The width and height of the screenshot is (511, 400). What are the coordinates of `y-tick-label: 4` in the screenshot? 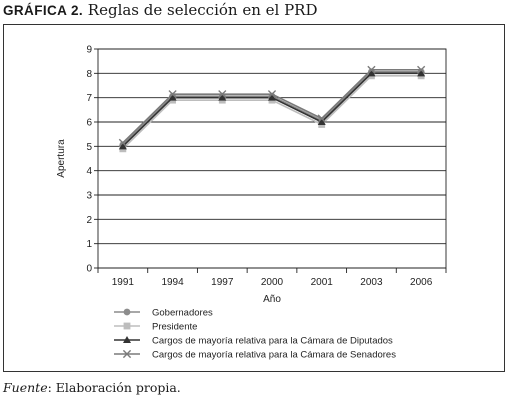 It's located at (89, 171).